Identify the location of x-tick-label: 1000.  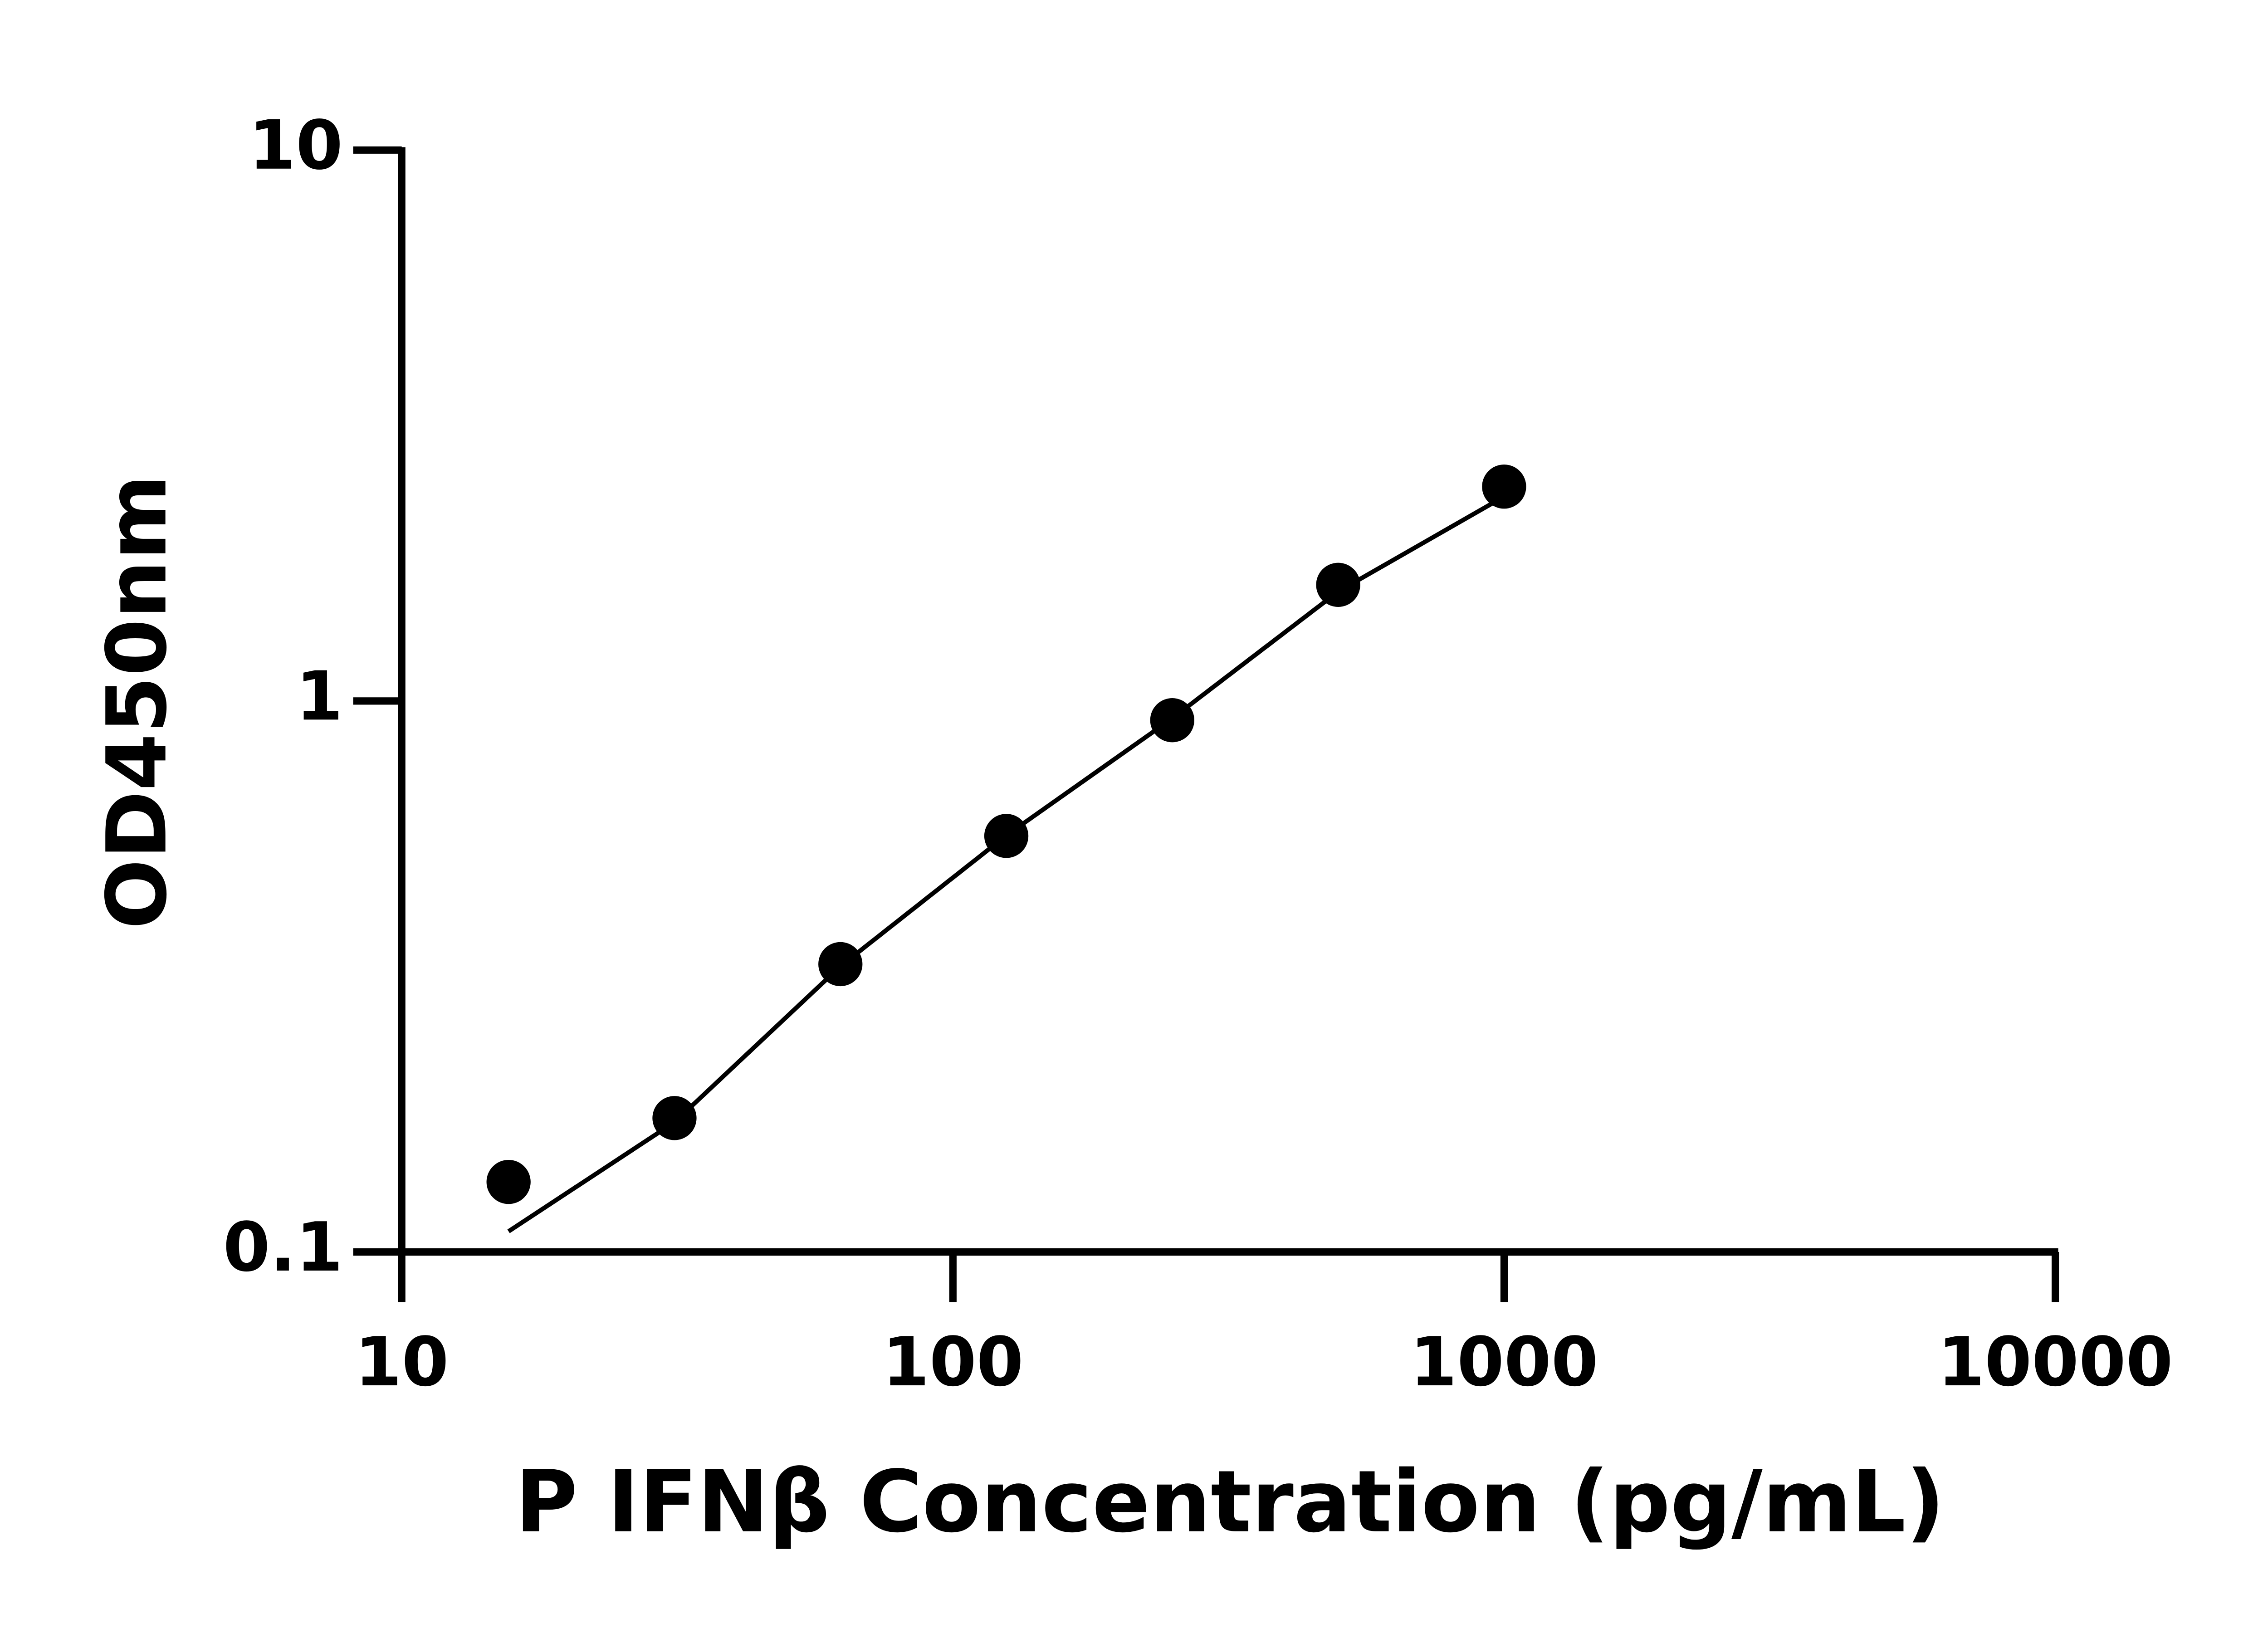
(1504, 1362).